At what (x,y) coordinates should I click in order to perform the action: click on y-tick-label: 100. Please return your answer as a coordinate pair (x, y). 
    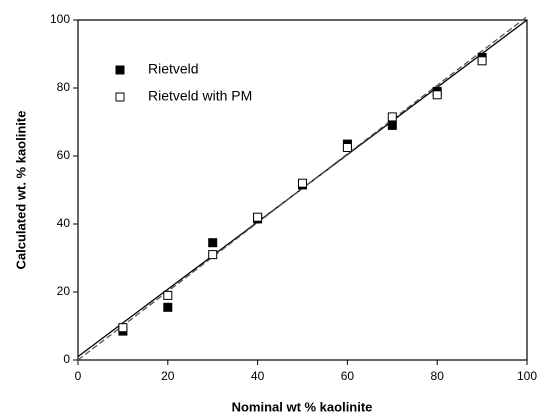
    Looking at the image, I should click on (60, 19).